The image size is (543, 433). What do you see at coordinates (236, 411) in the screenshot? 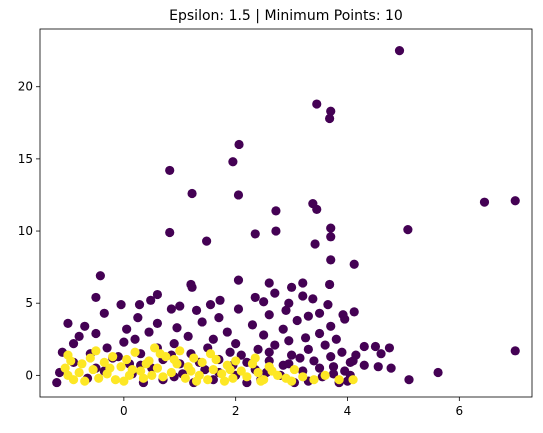
I see `x-tick-label: 2` at bounding box center [236, 411].